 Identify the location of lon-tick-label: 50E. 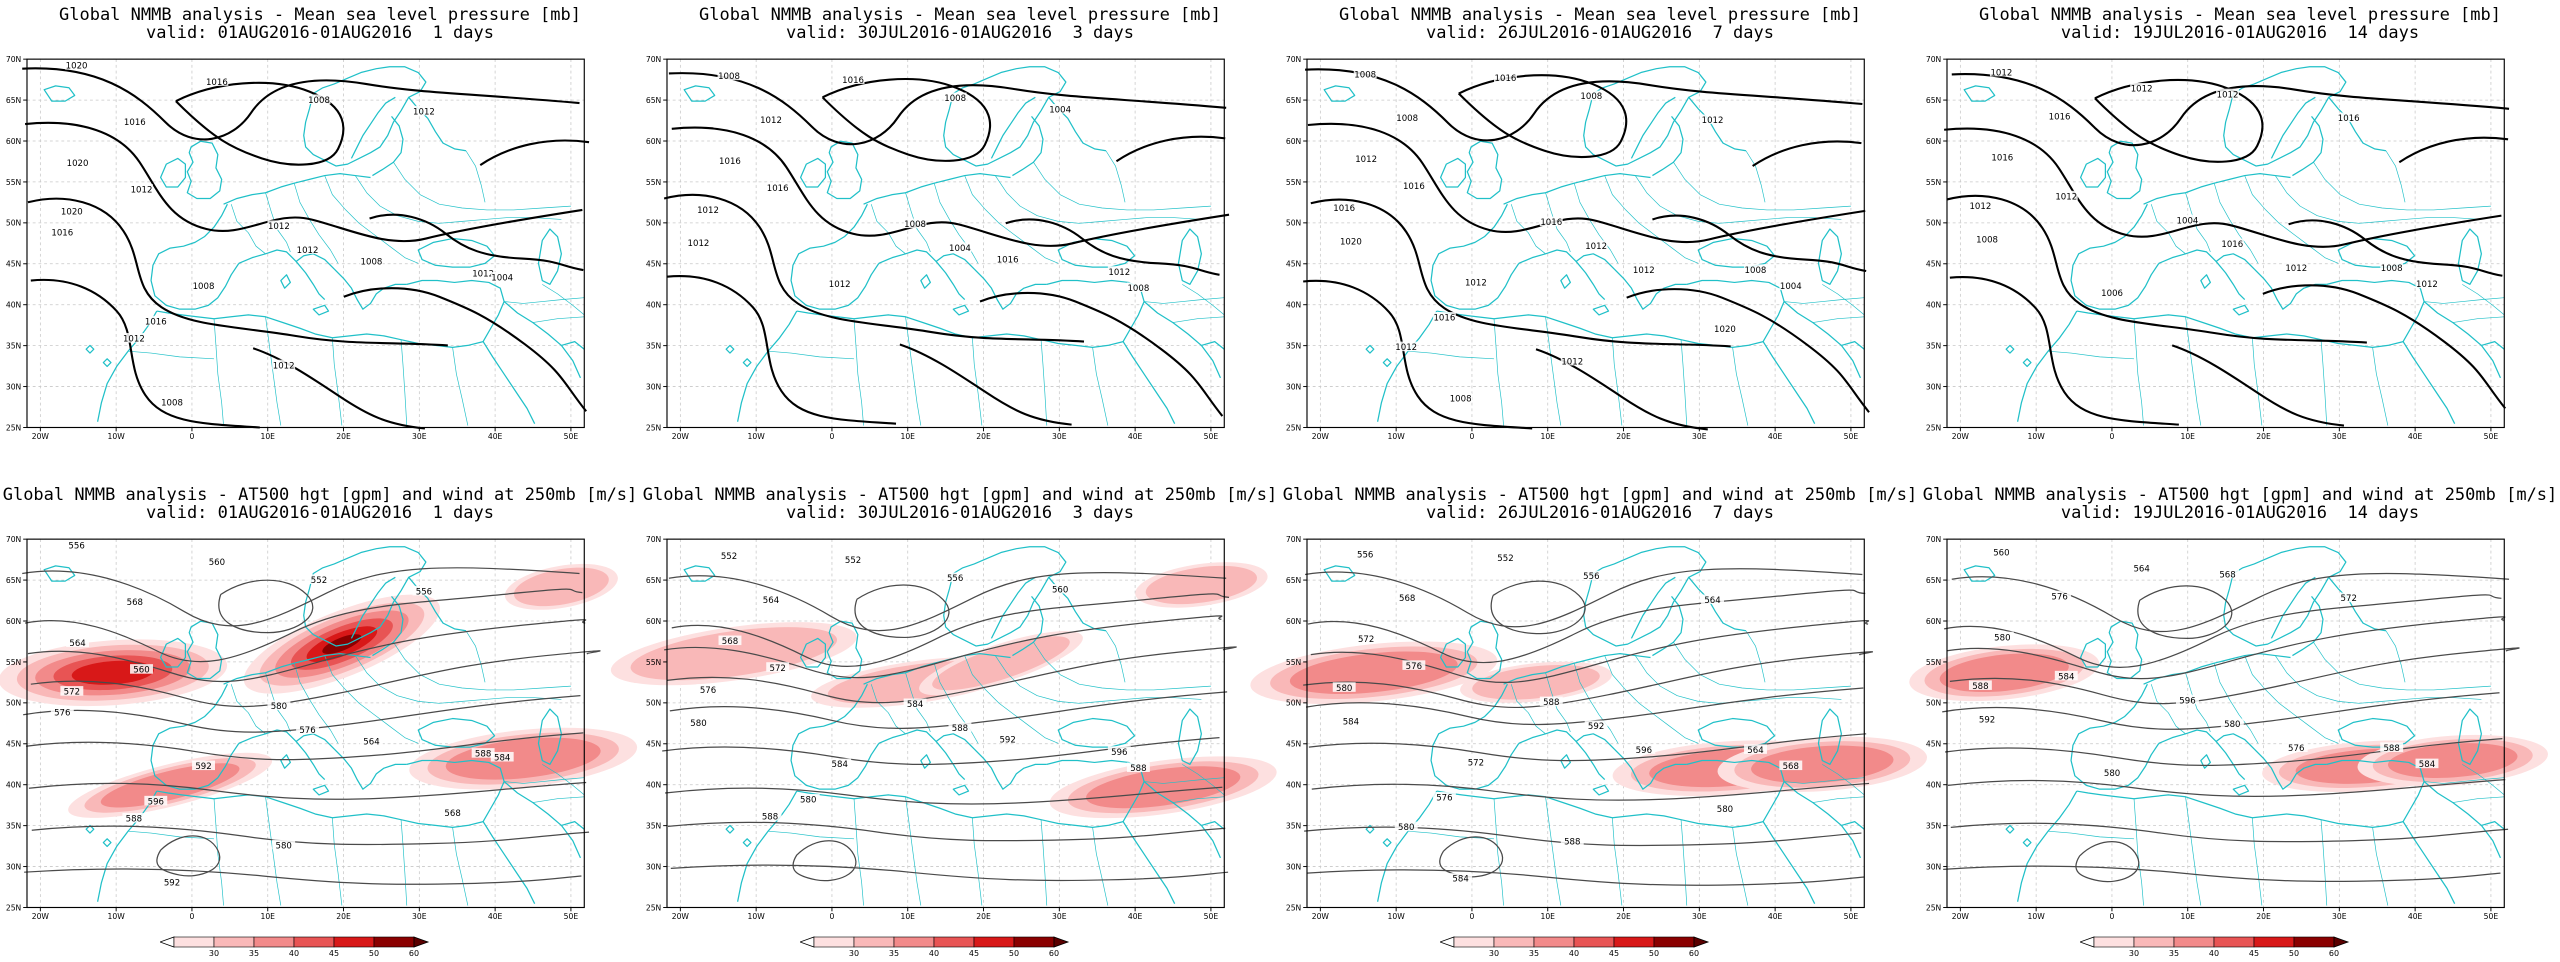
(571, 916).